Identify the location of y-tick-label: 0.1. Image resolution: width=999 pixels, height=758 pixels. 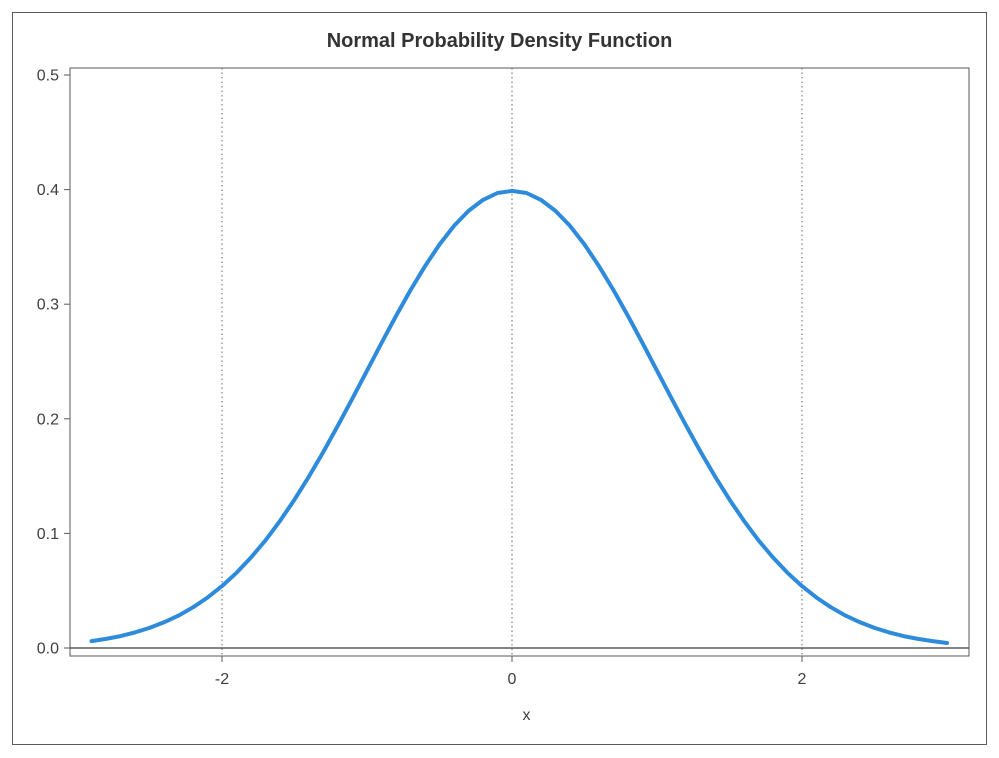
(48, 534).